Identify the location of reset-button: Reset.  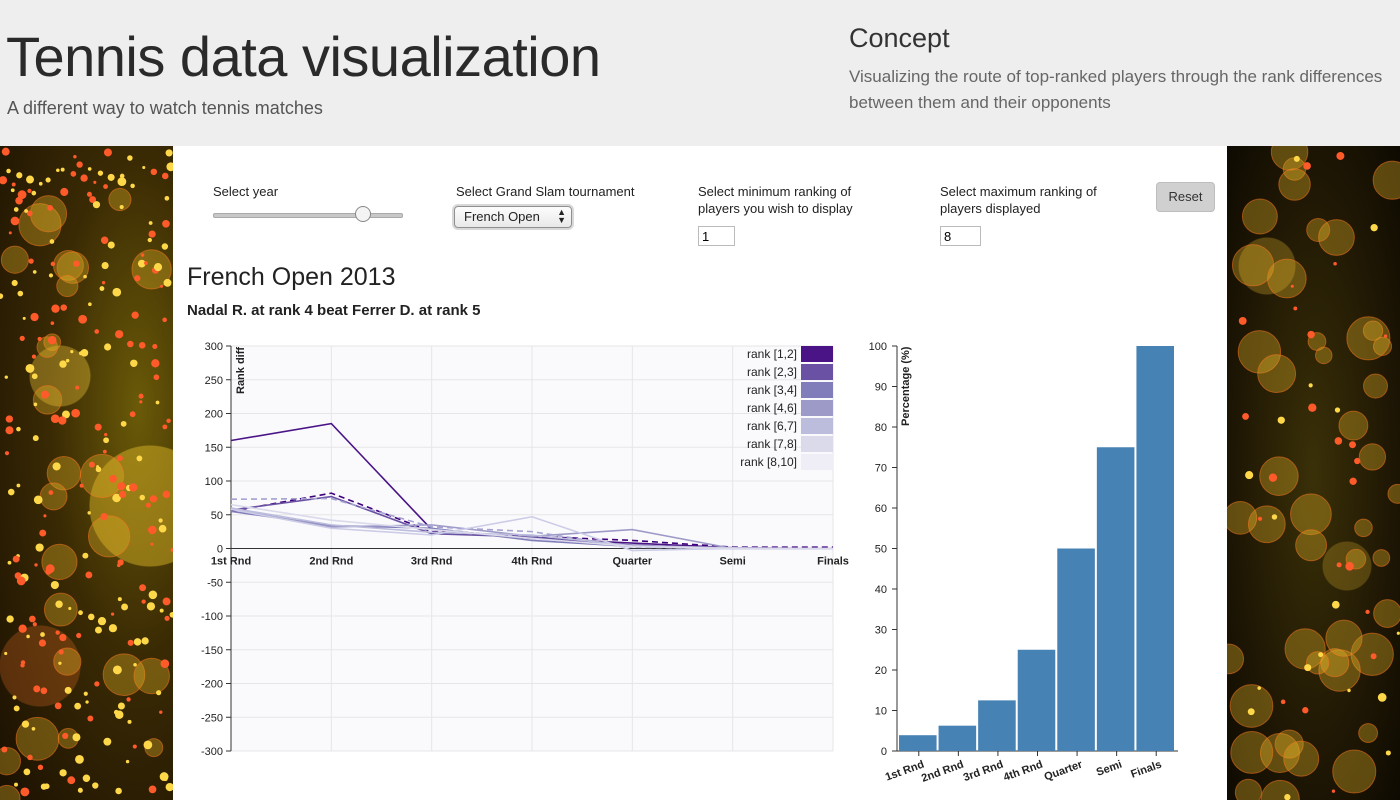
(1185, 197).